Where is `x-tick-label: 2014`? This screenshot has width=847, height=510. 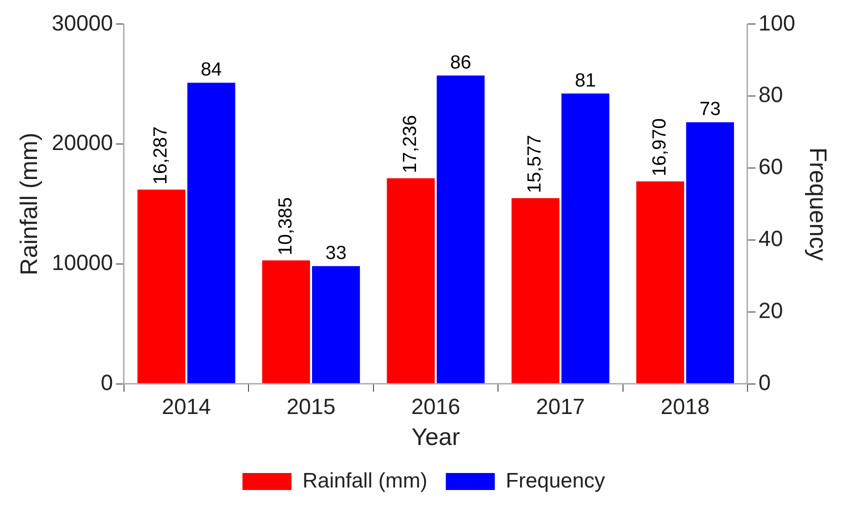 x-tick-label: 2014 is located at coordinates (186, 407).